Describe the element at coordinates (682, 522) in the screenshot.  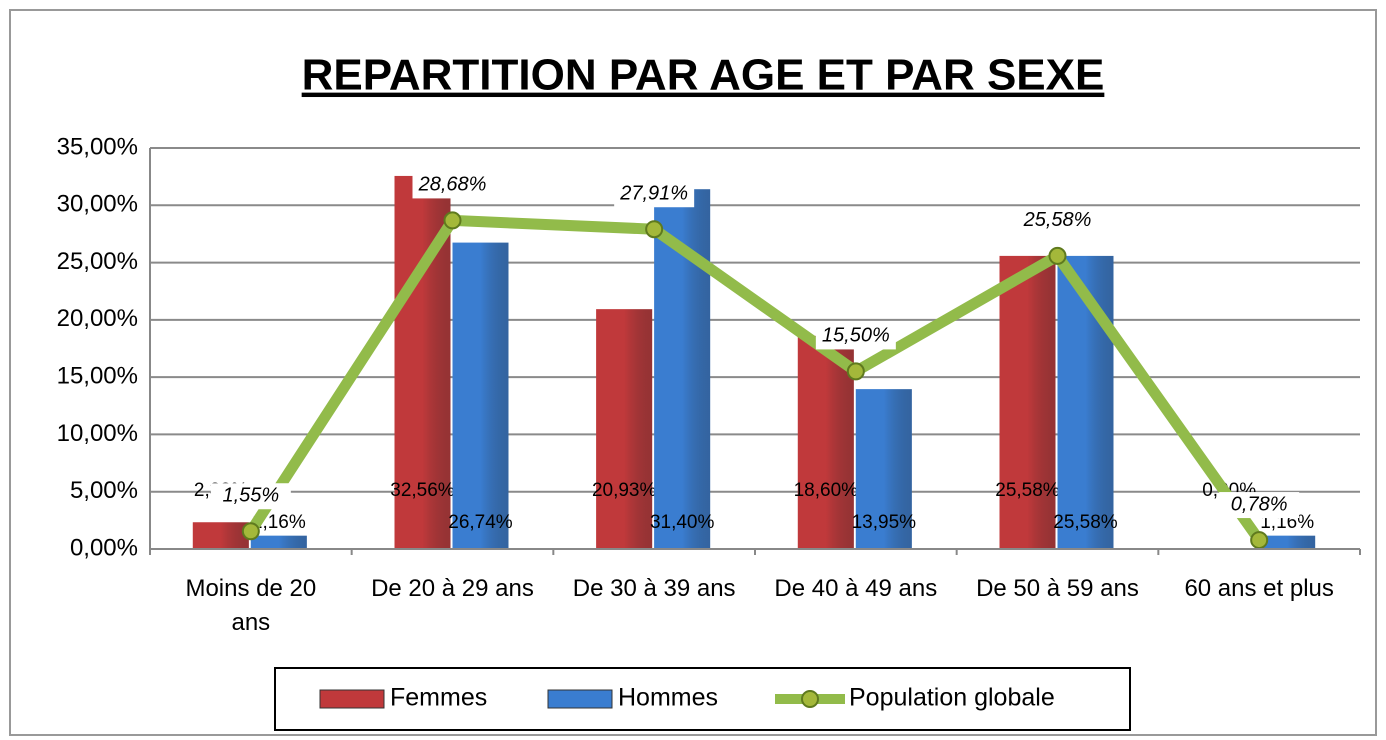
I see `data-label: 31,40%` at that location.